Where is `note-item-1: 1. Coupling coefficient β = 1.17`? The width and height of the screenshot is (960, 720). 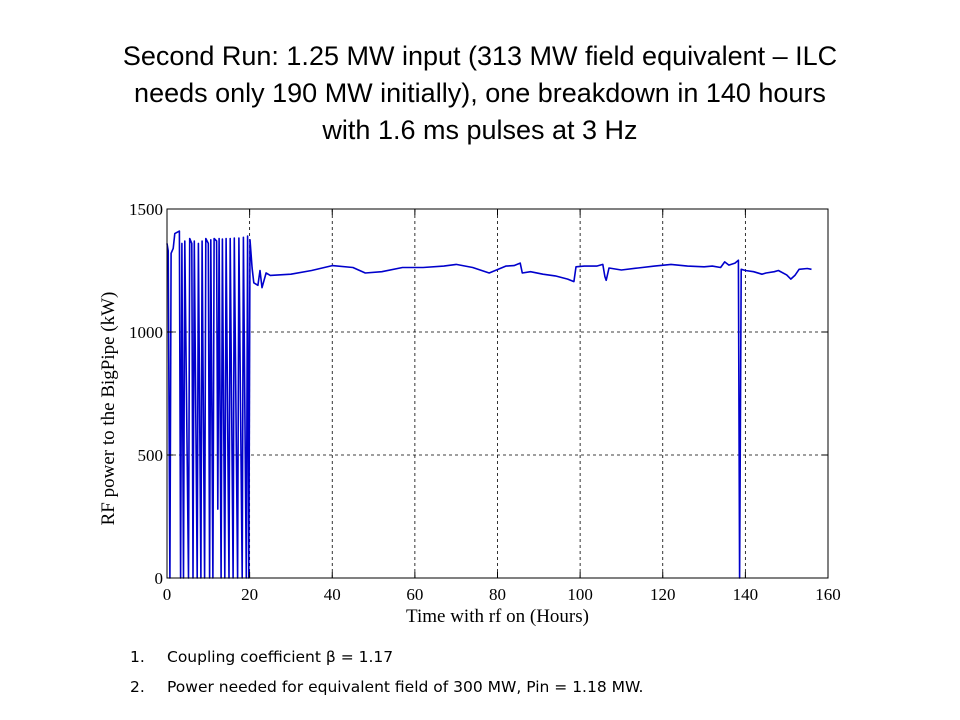 note-item-1: 1. Coupling coefficient β = 1.17 is located at coordinates (386, 663).